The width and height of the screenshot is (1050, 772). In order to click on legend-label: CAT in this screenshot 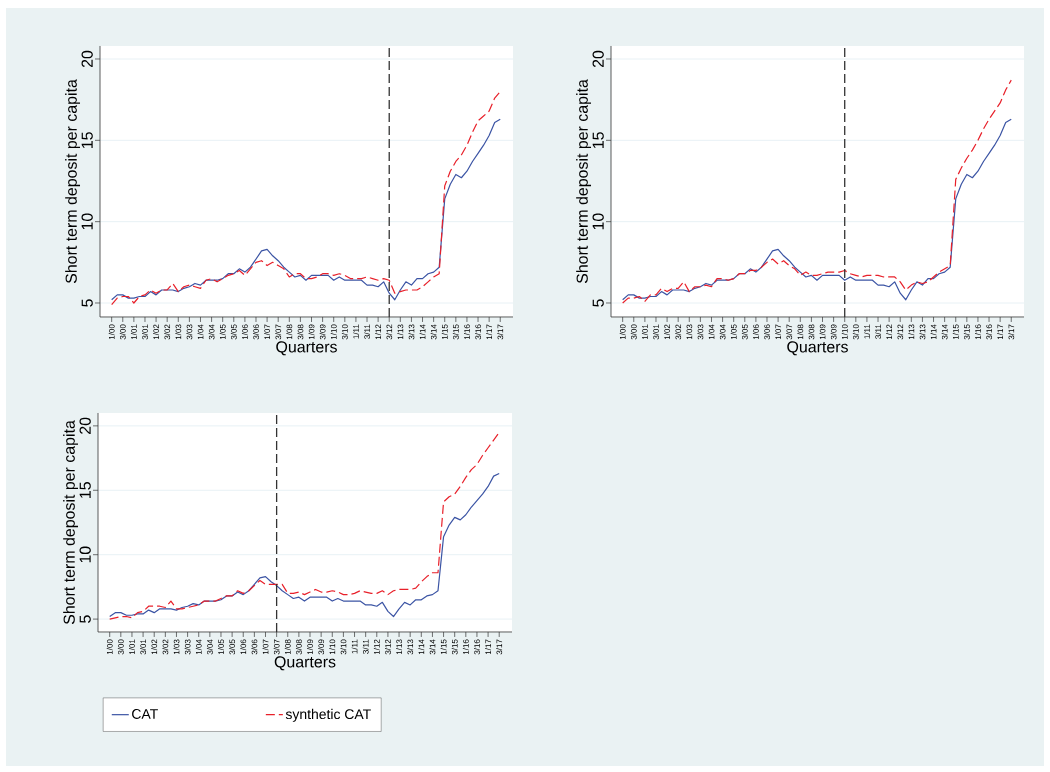, I will do `click(145, 714)`.